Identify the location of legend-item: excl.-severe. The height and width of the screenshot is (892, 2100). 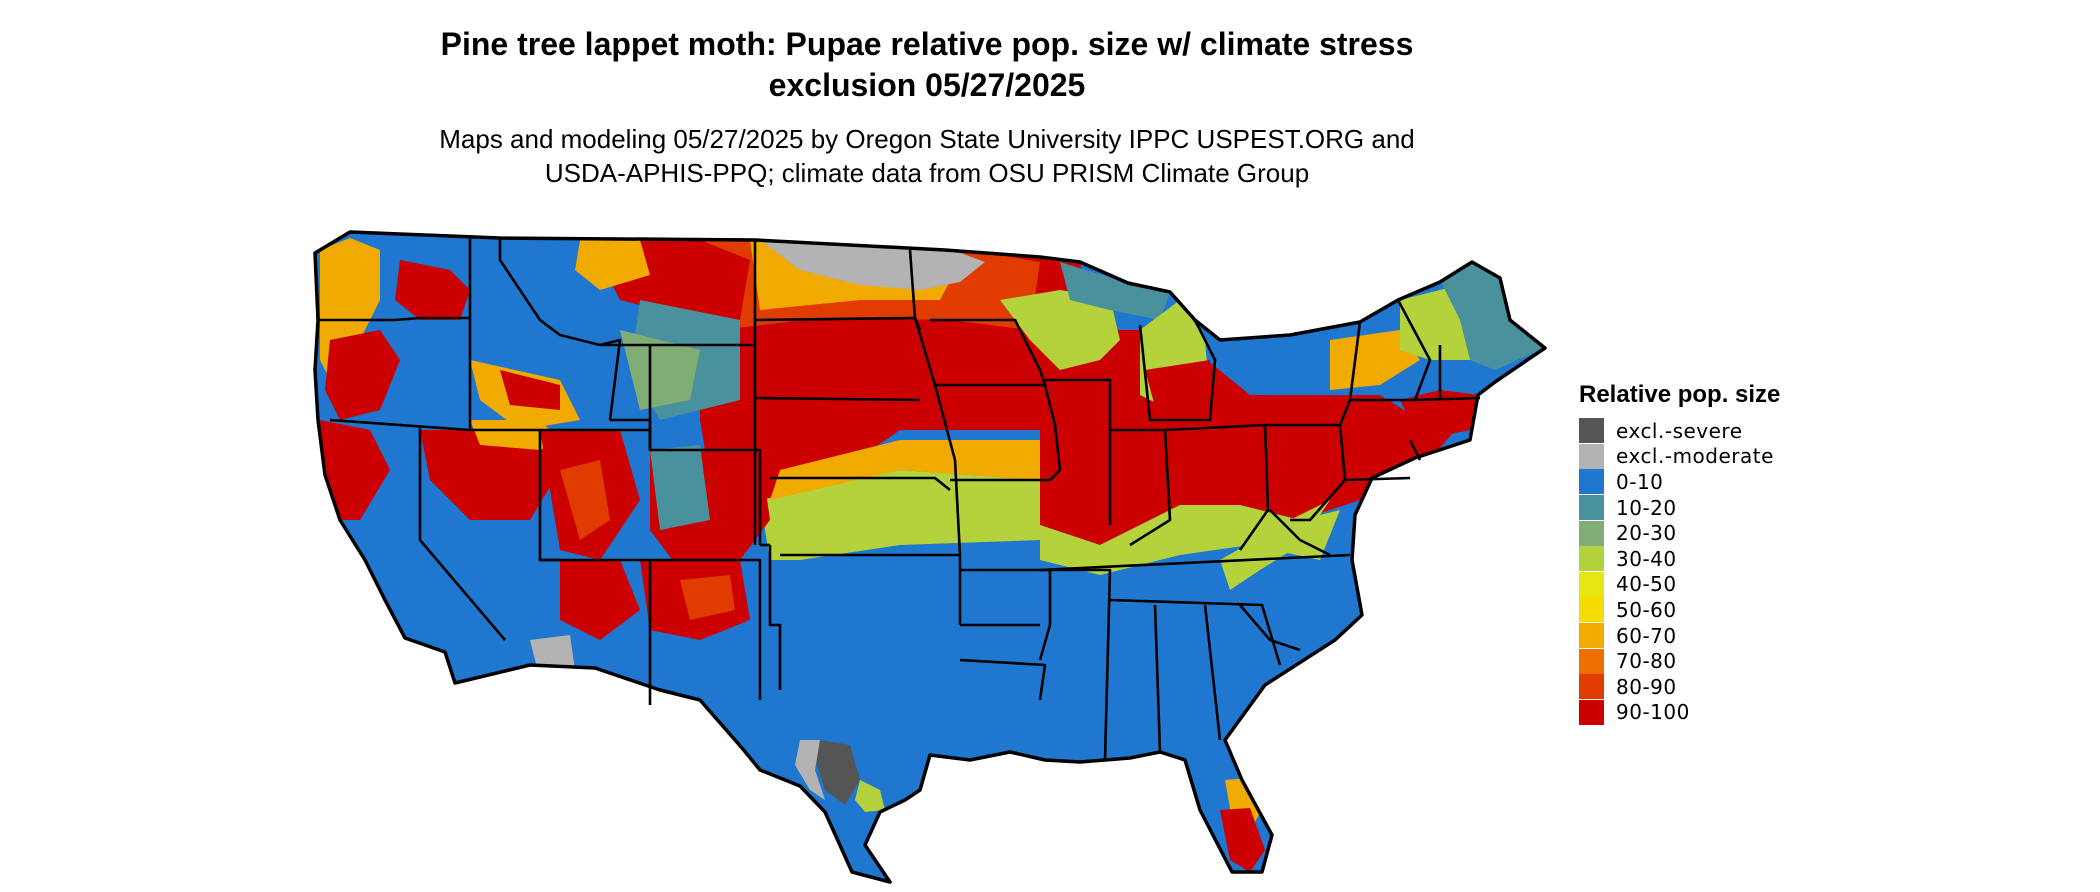
(1679, 431).